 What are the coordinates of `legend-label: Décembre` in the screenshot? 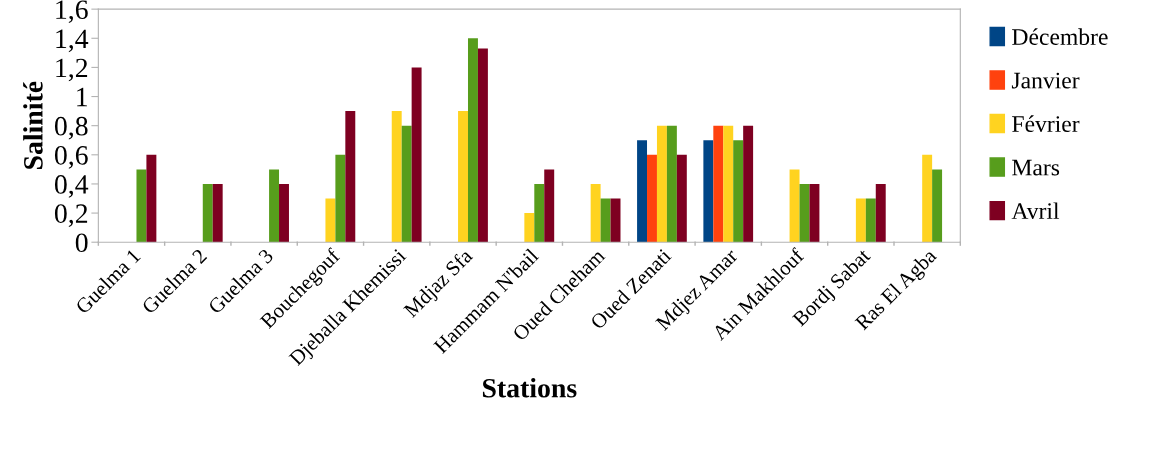 It's located at (1060, 36).